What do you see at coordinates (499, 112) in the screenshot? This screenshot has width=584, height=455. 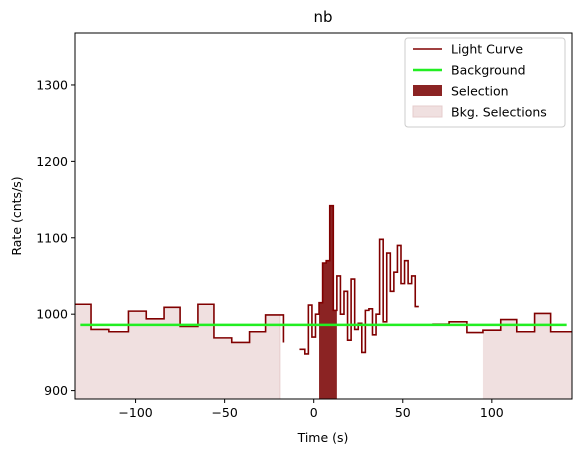 I see `legend-label-4: Bkg. Selections` at bounding box center [499, 112].